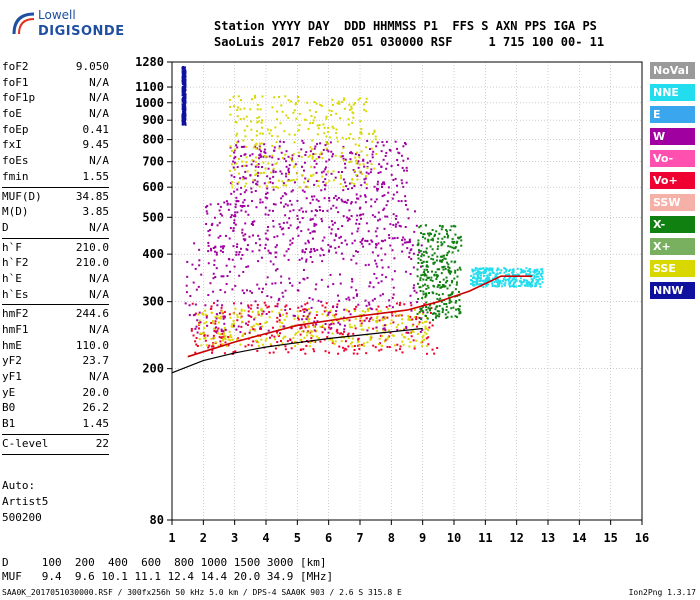 The height and width of the screenshot is (600, 700). I want to click on logo-line1: Lowell, so click(57, 15).